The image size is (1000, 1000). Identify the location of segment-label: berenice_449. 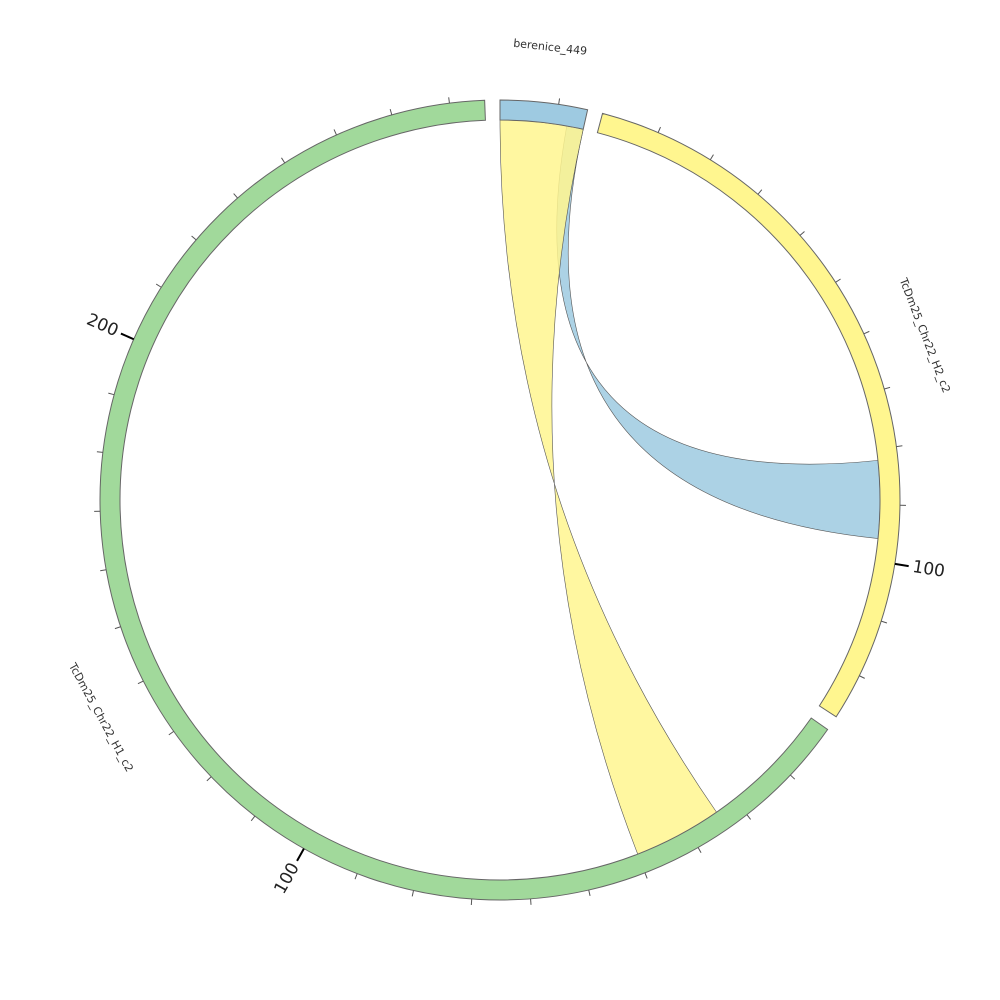
(550, 47).